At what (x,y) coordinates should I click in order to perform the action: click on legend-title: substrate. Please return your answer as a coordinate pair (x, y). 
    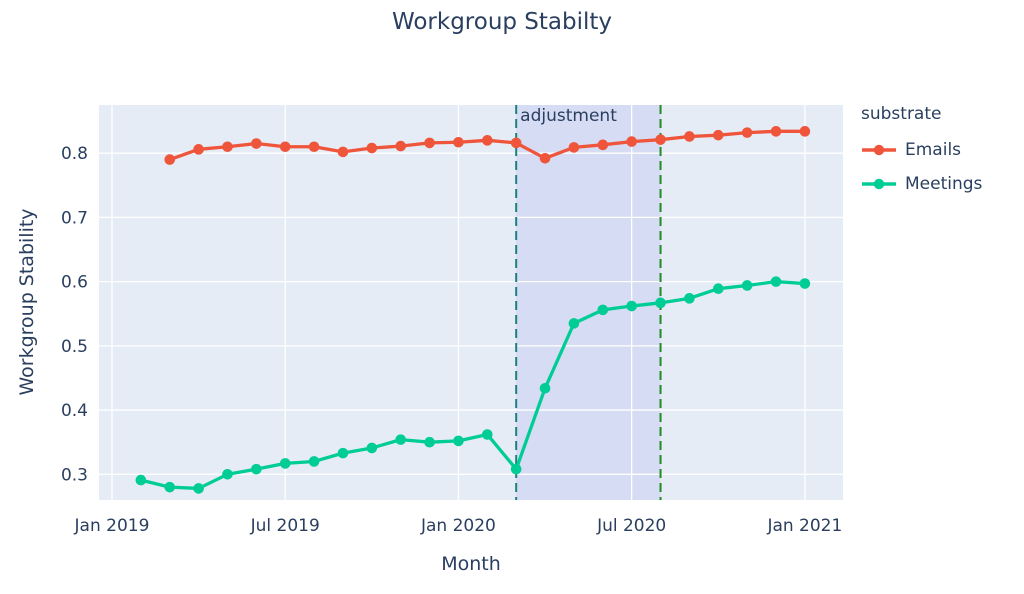
    Looking at the image, I should click on (901, 114).